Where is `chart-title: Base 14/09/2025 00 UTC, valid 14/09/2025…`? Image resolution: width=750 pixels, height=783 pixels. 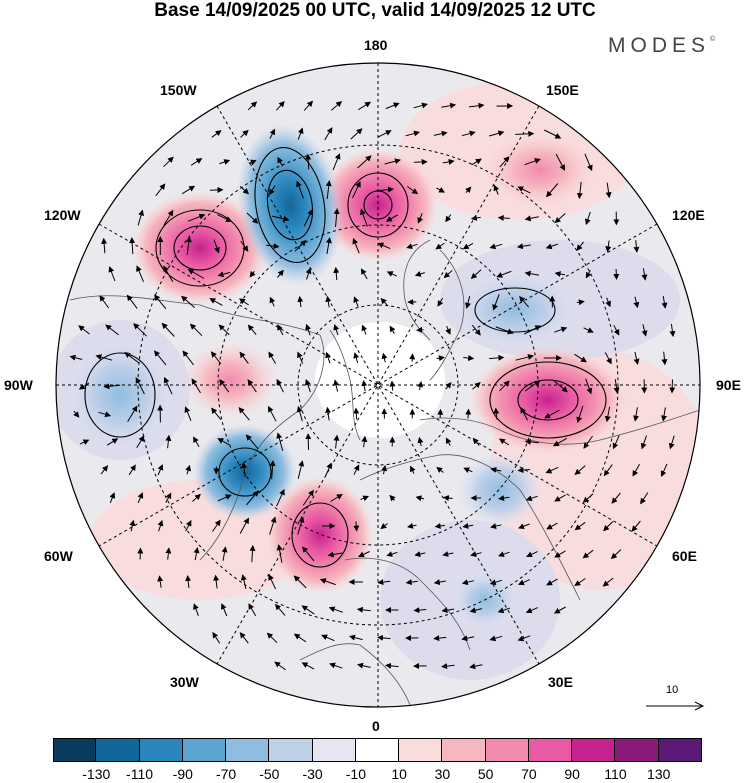
chart-title: Base 14/09/2025 00 UTC, valid 14/09/2025… is located at coordinates (375, 10).